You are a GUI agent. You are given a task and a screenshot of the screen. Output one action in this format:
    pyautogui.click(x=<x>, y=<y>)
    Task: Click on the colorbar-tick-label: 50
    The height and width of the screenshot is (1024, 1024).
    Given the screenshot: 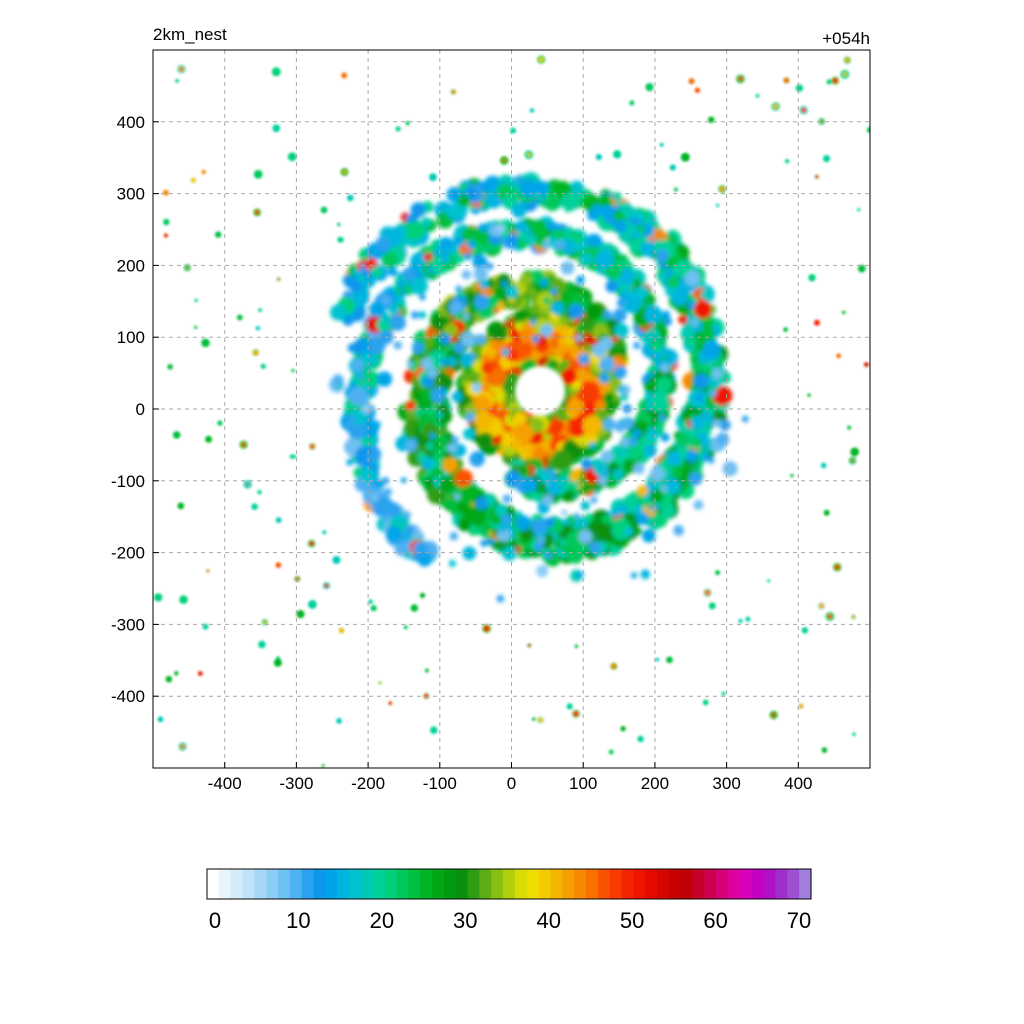 What is the action you would take?
    pyautogui.click(x=632, y=920)
    